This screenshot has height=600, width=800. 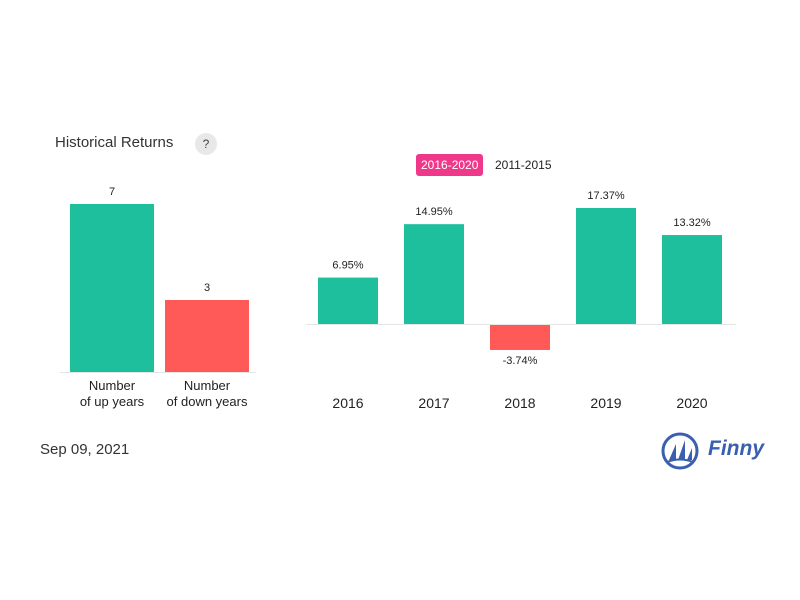 What do you see at coordinates (348, 300) in the screenshot?
I see `bar-2016` at bounding box center [348, 300].